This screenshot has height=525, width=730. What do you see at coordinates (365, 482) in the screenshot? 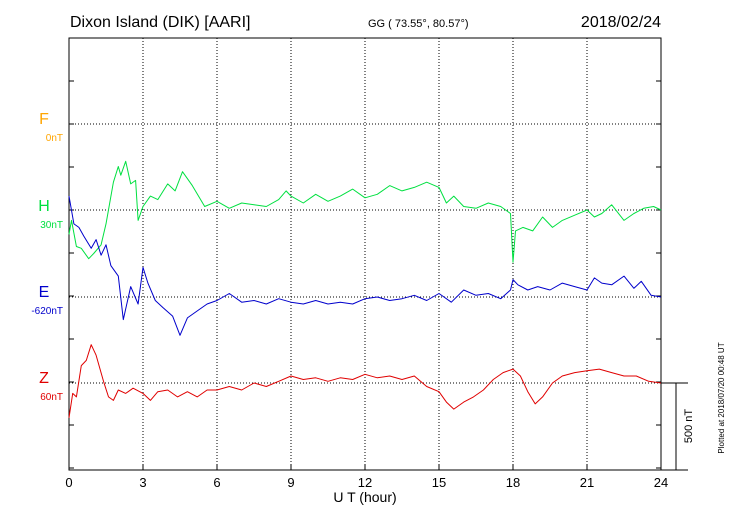
I see `x-tick-label: 12` at bounding box center [365, 482].